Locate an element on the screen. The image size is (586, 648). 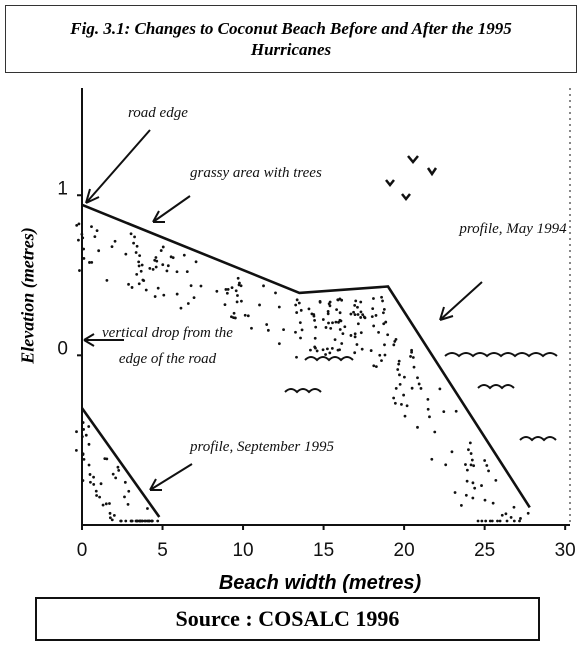
y-tick-label: 0 is located at coordinates (62, 348).